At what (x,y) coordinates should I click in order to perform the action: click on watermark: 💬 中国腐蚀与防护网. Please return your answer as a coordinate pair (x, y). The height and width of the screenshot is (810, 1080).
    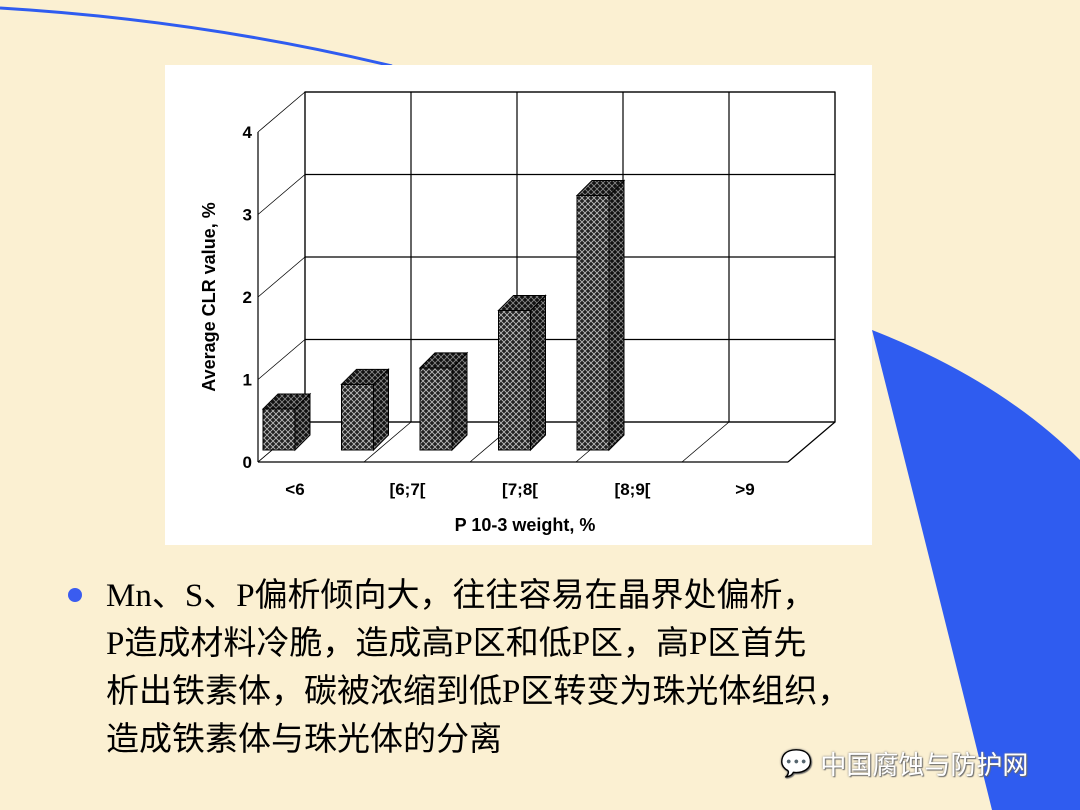
    Looking at the image, I should click on (904, 763).